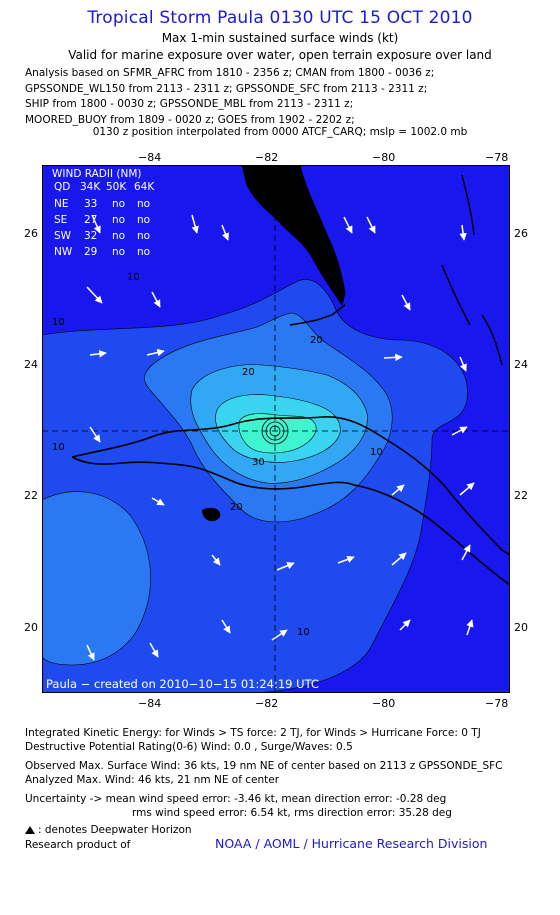 This screenshot has width=560, height=915. Describe the element at coordinates (472, 270) in the screenshot. I see `bahamas-islands` at that location.